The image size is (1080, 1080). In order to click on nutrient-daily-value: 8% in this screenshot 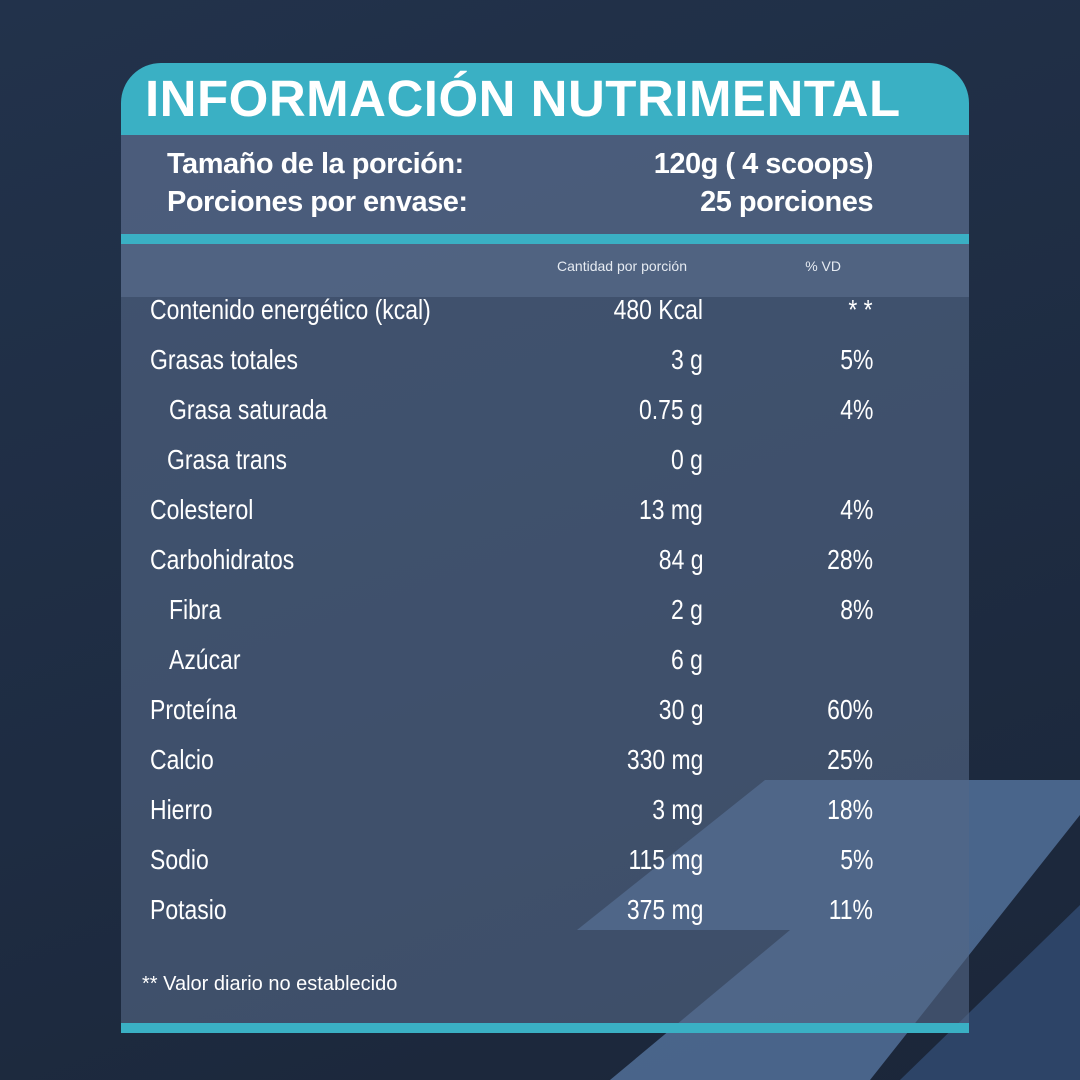, I will do `click(856, 609)`.